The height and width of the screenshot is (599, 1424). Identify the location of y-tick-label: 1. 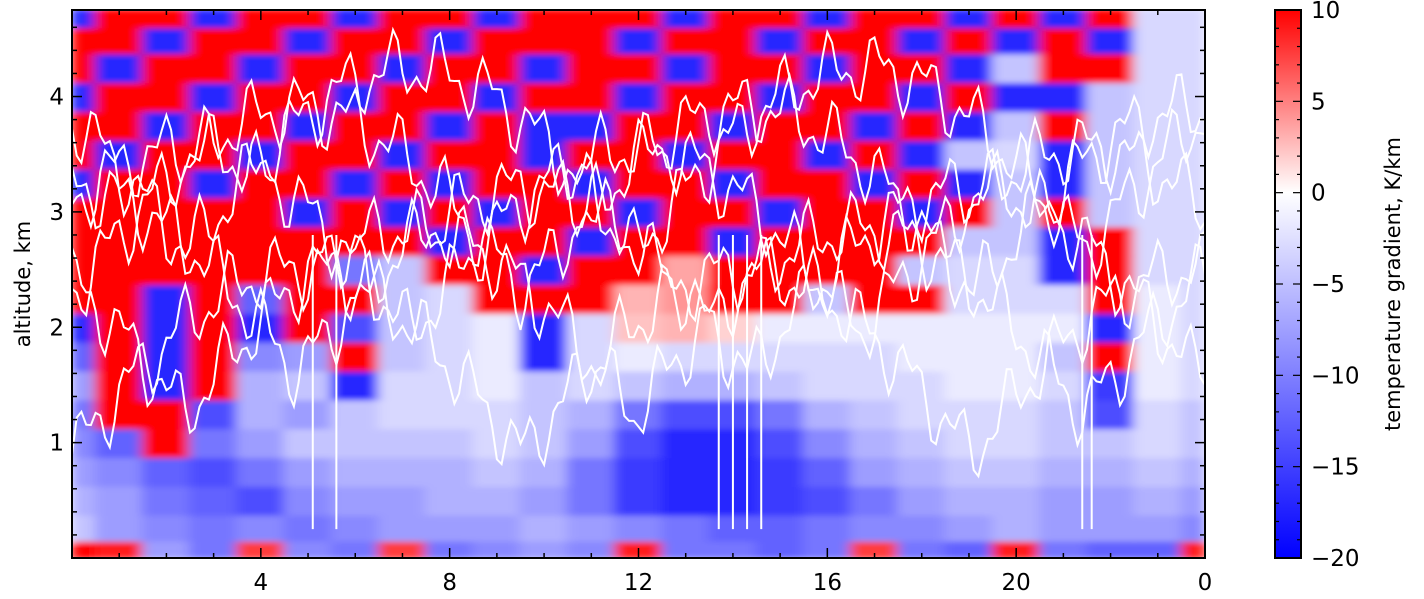
(56, 444).